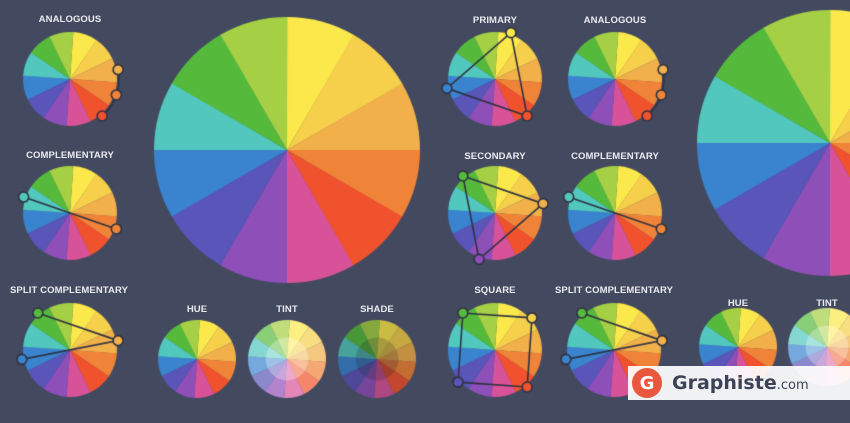 The height and width of the screenshot is (423, 850). What do you see at coordinates (69, 290) in the screenshot?
I see `label-split-complementary: SPLIT COMPLEMENTARY` at bounding box center [69, 290].